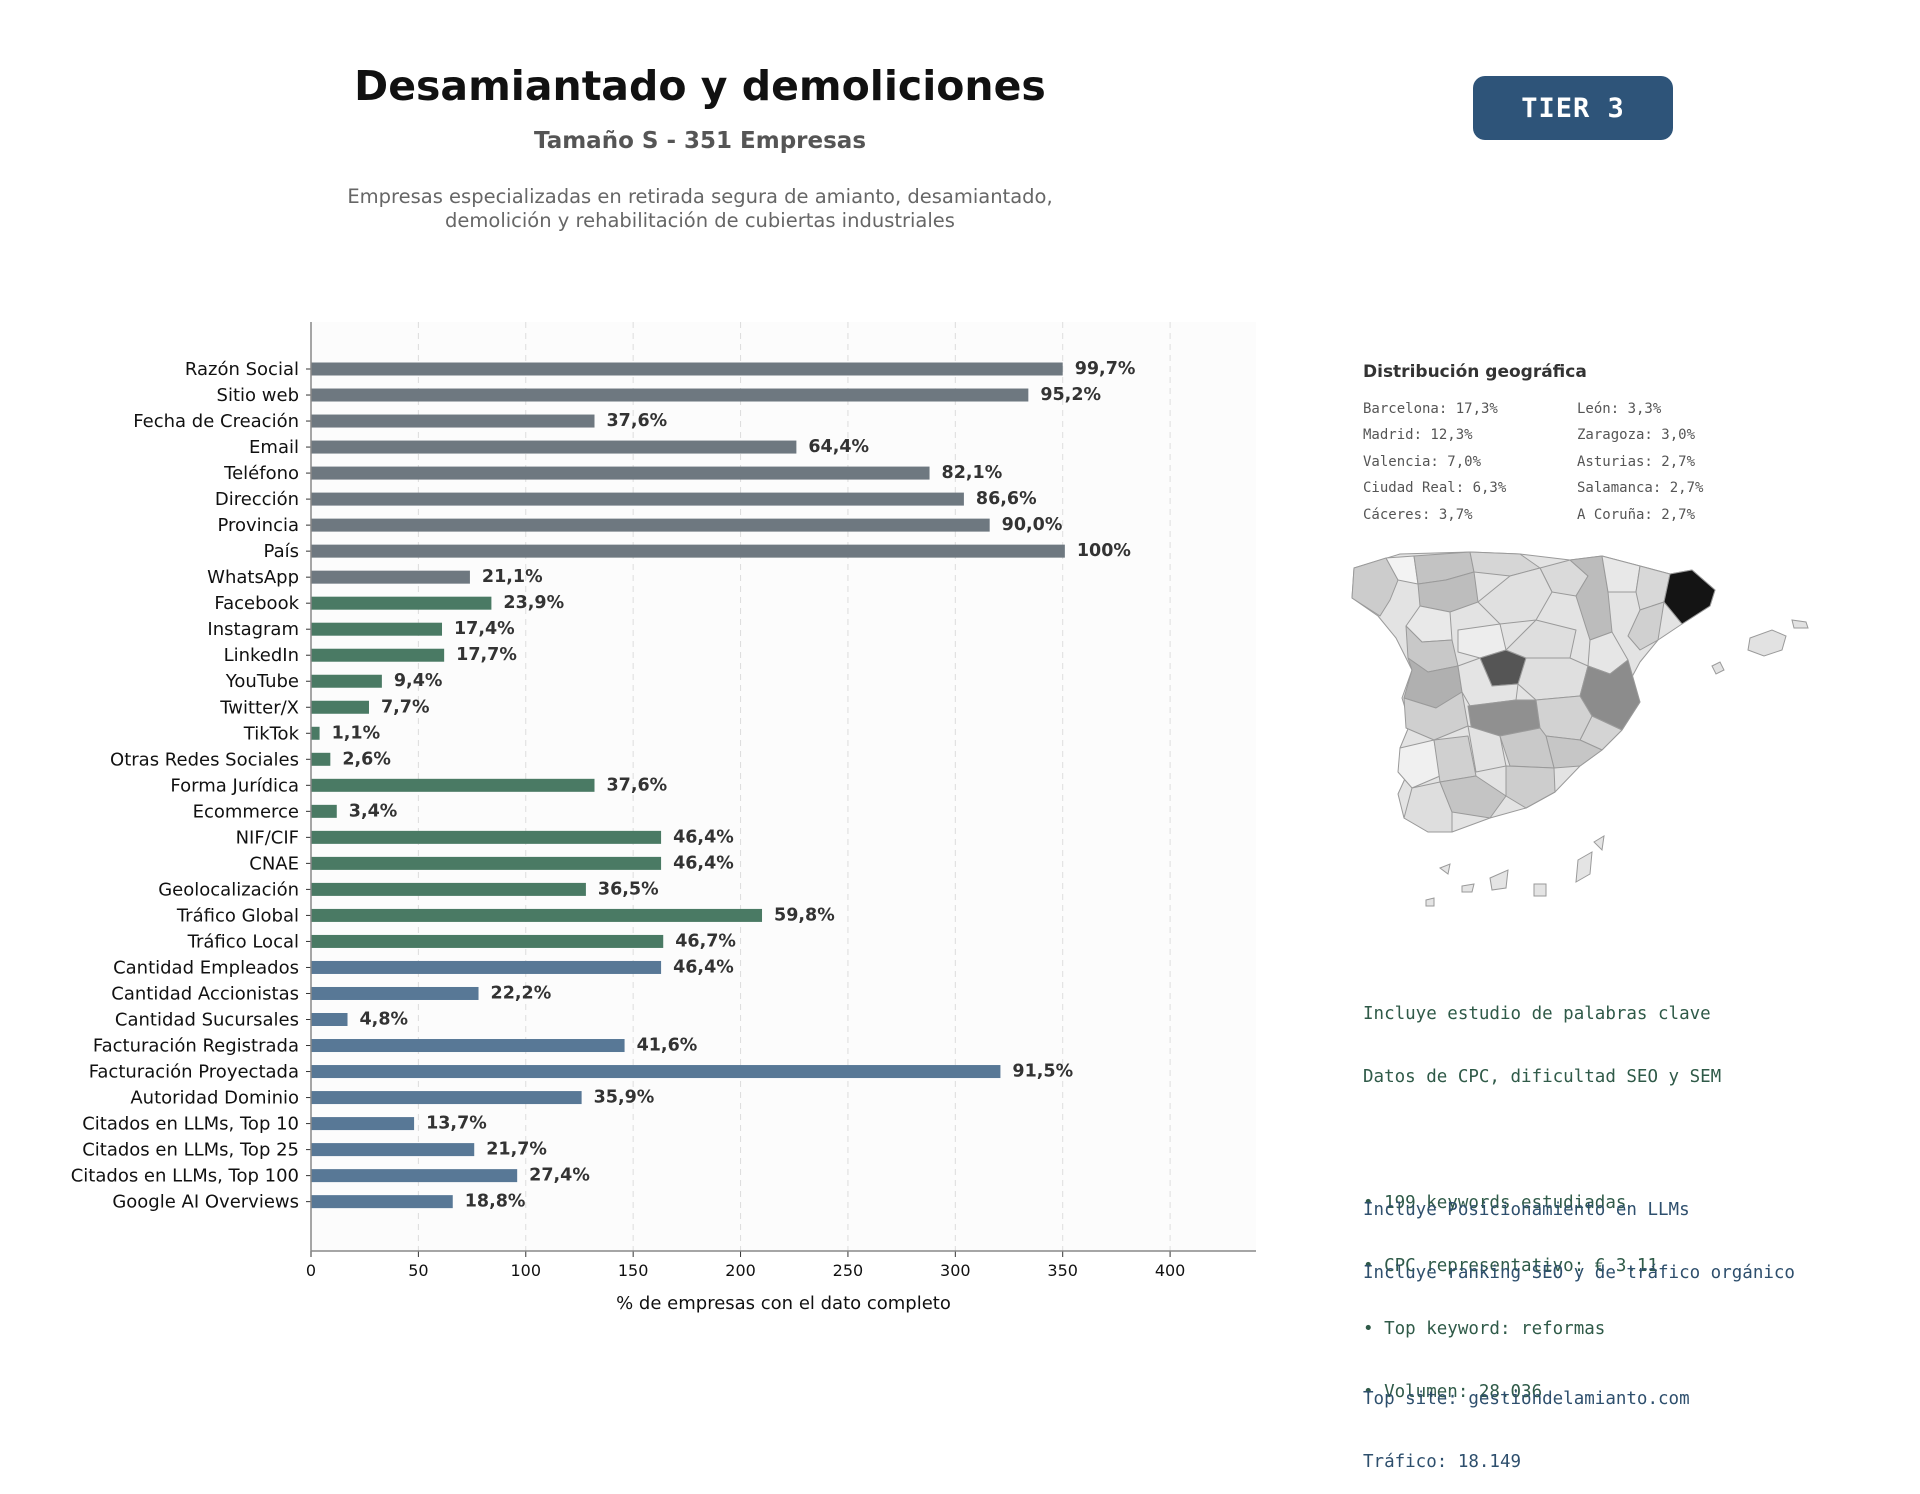 Image resolution: width=1920 pixels, height=1494 pixels. What do you see at coordinates (259, 707) in the screenshot?
I see `category-label: Twitter/X` at bounding box center [259, 707].